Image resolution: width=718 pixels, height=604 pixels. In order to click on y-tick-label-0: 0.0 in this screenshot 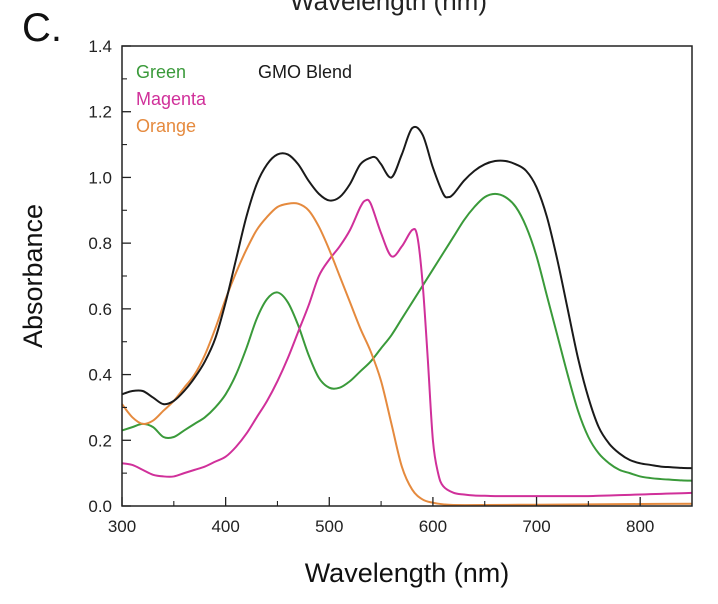, I will do `click(100, 506)`.